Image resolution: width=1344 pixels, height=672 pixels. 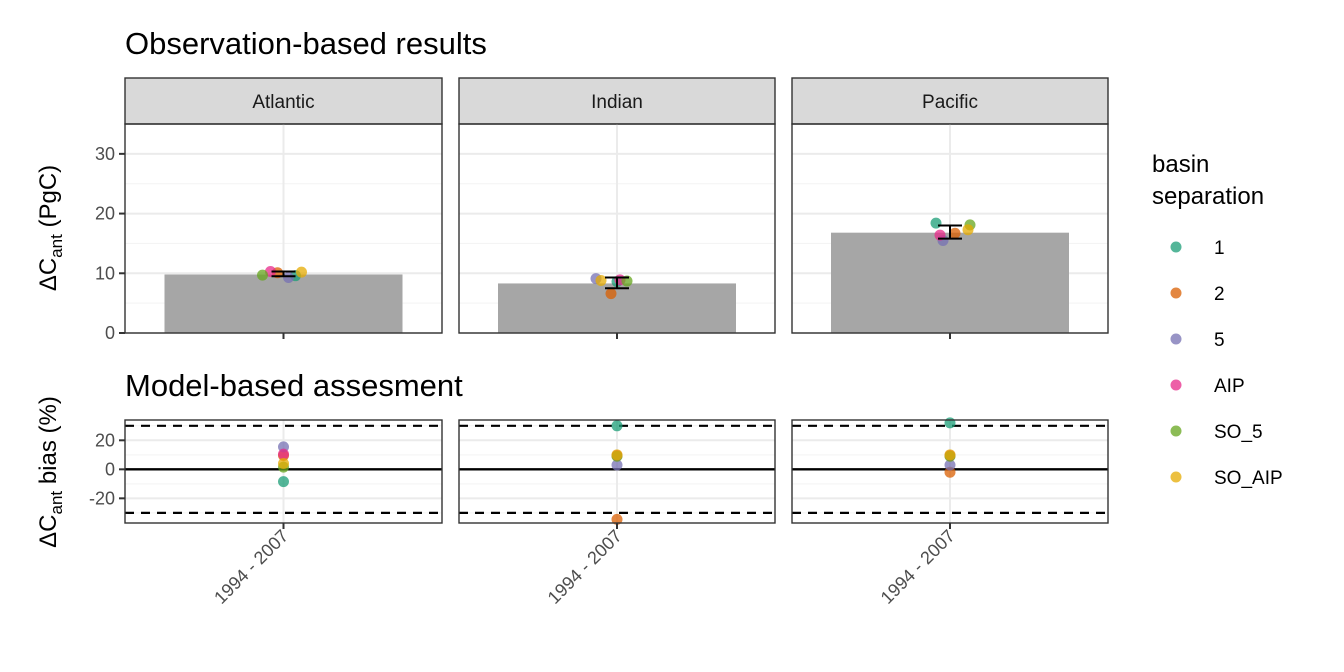 I want to click on chart-title-top: Observation-based results, so click(x=306, y=43).